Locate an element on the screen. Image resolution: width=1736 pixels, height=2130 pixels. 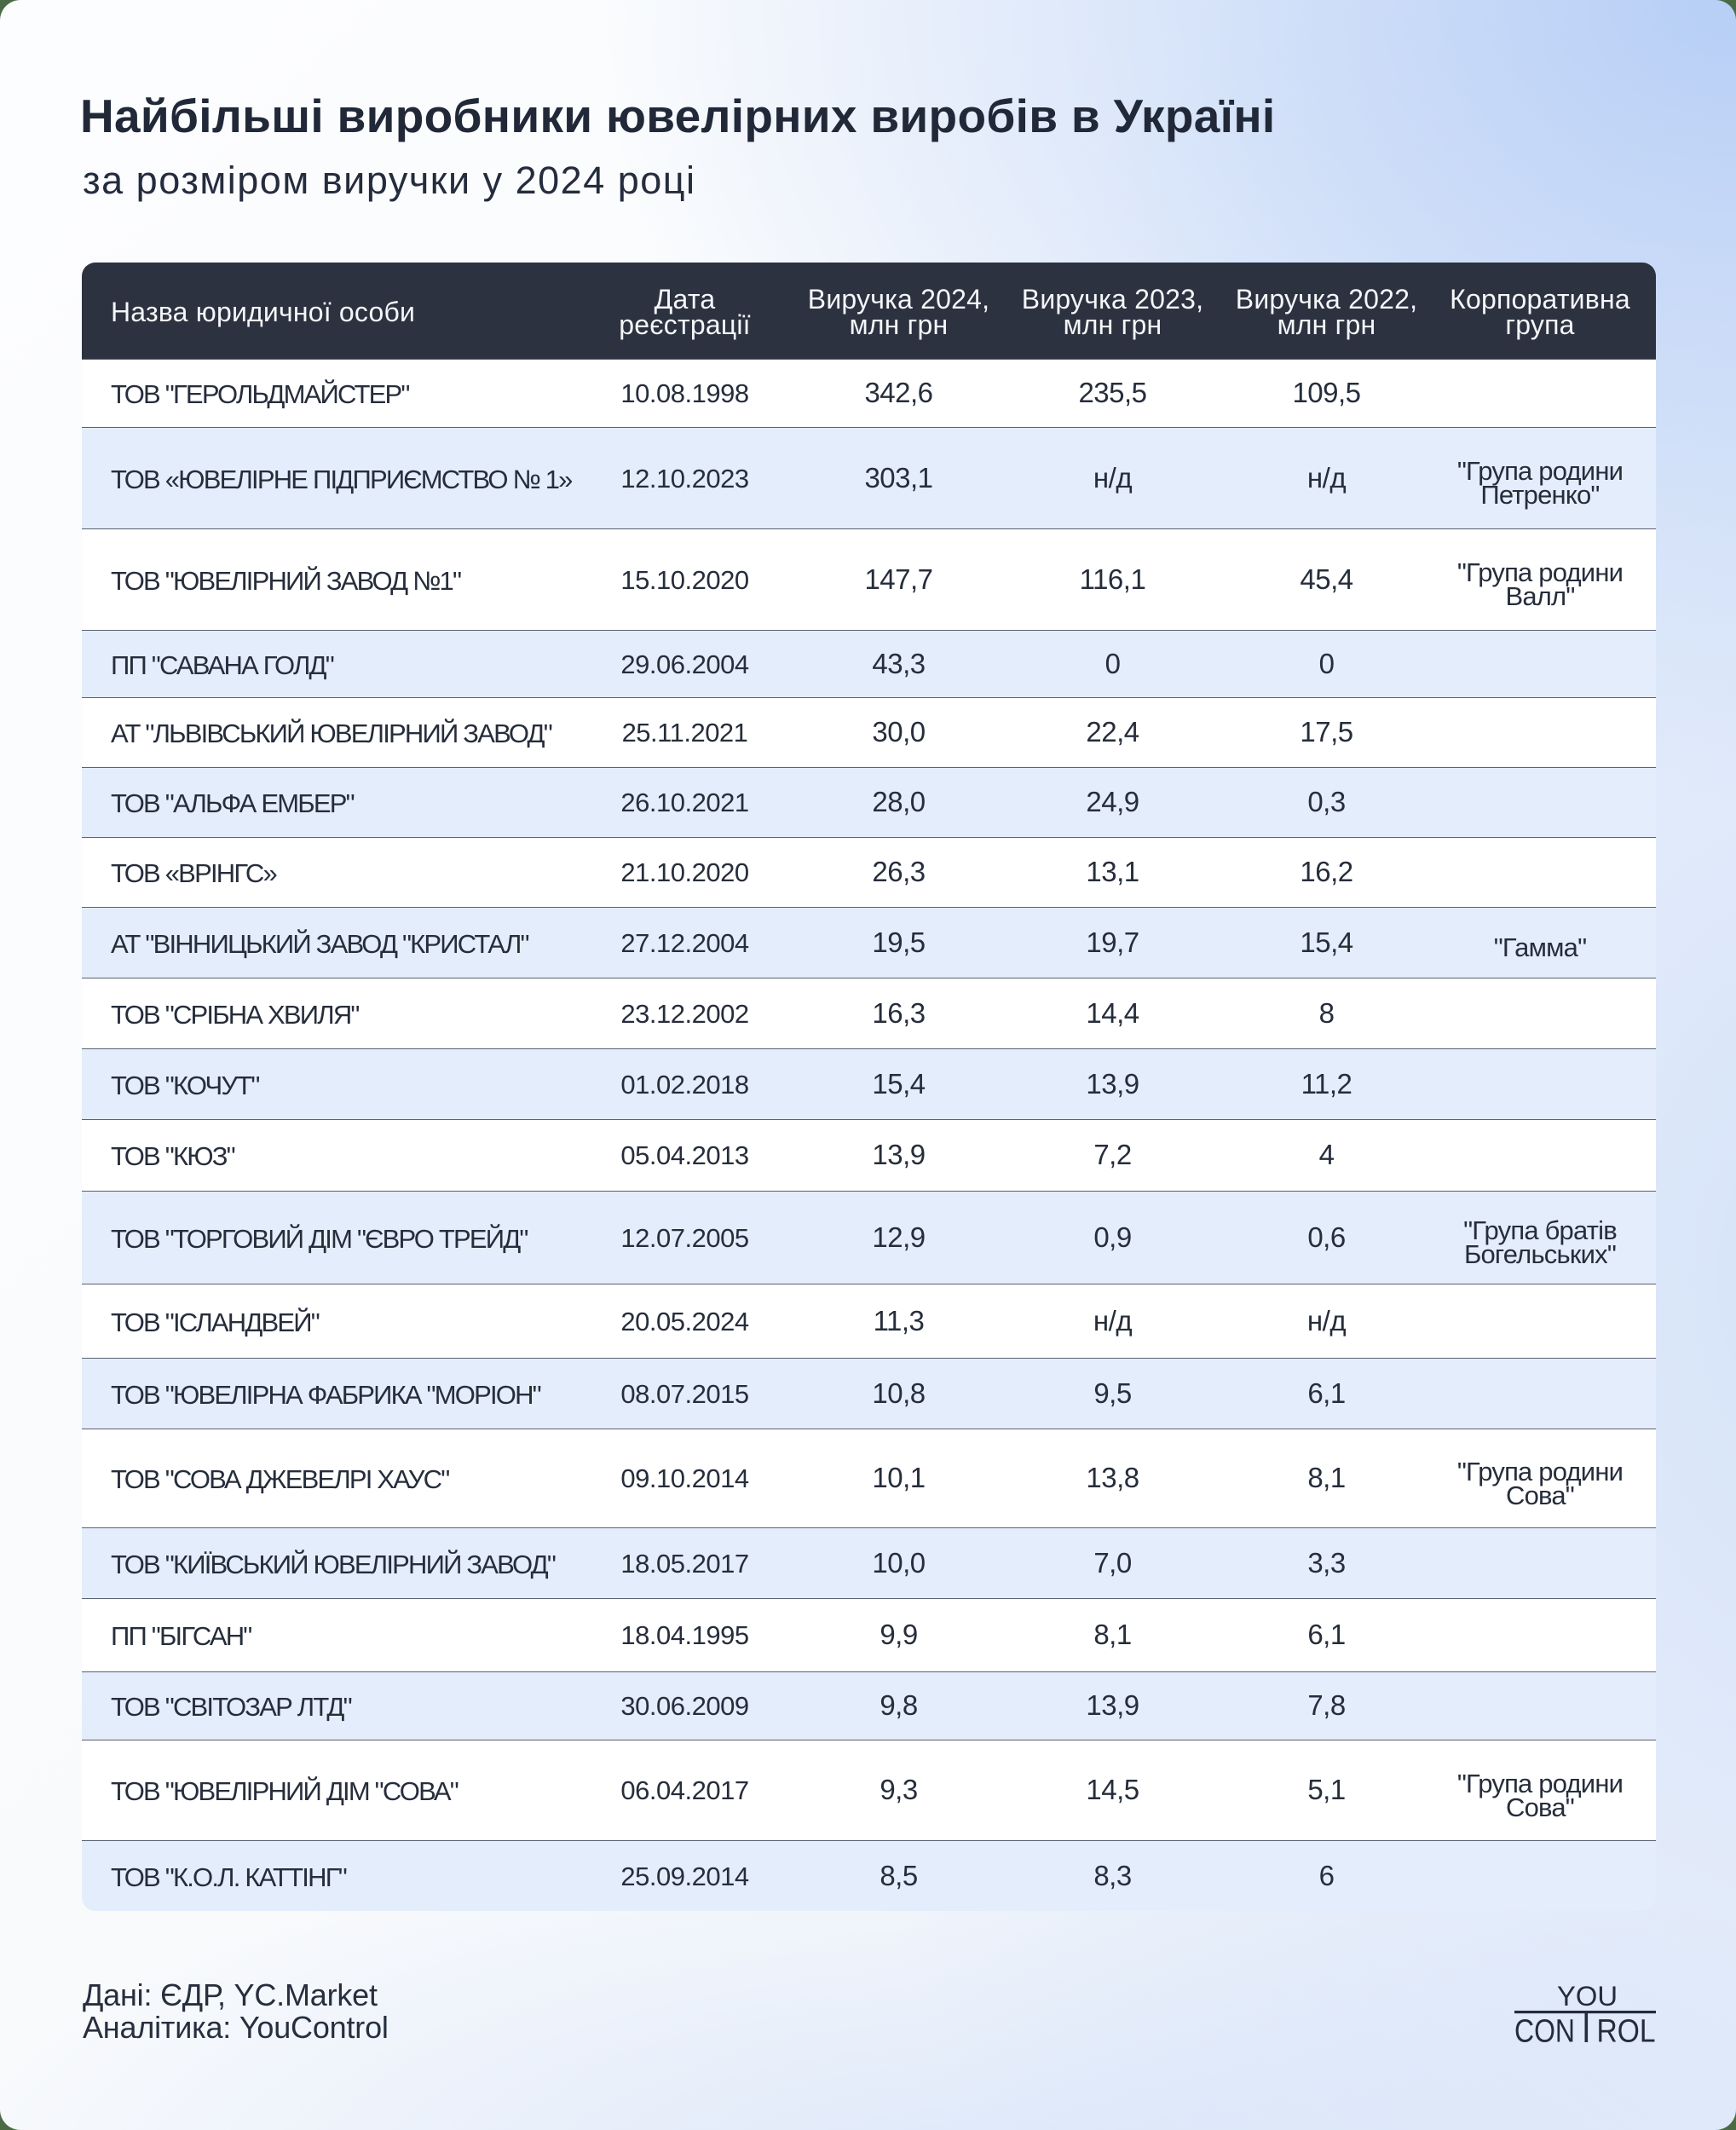
svg-text: CON is located at coordinates (1544, 2030).